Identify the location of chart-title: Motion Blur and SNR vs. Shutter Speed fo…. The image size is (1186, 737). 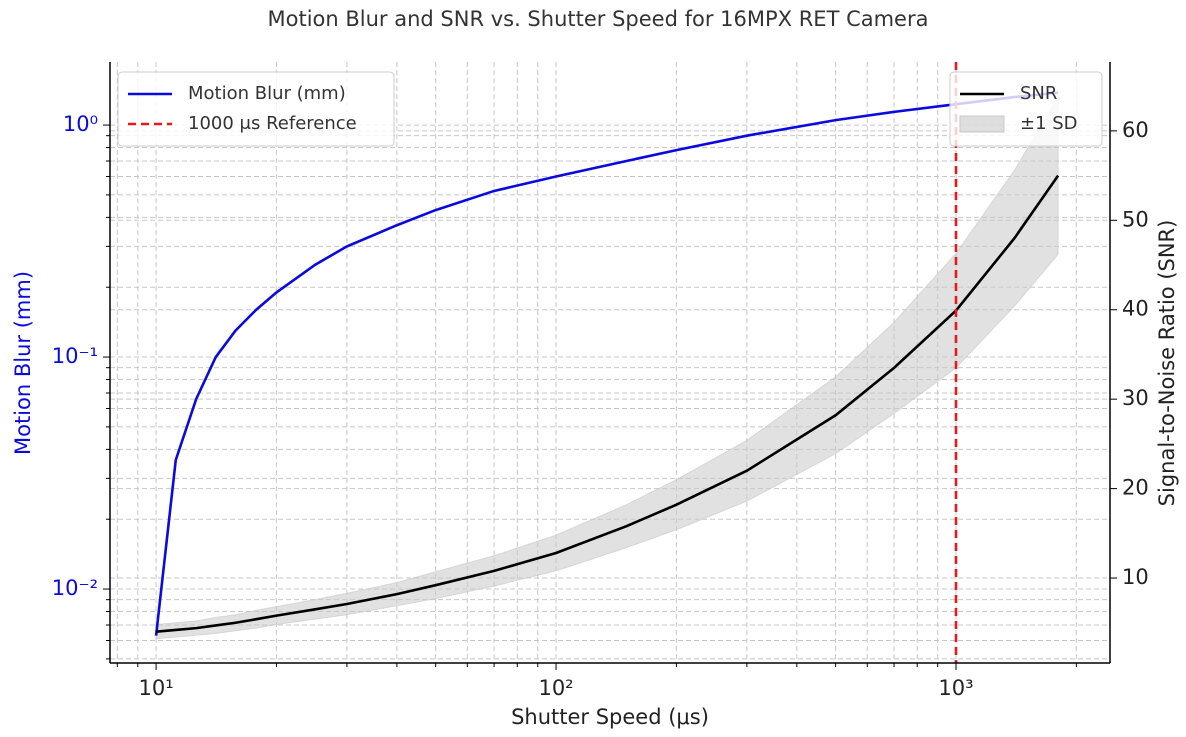
(598, 19).